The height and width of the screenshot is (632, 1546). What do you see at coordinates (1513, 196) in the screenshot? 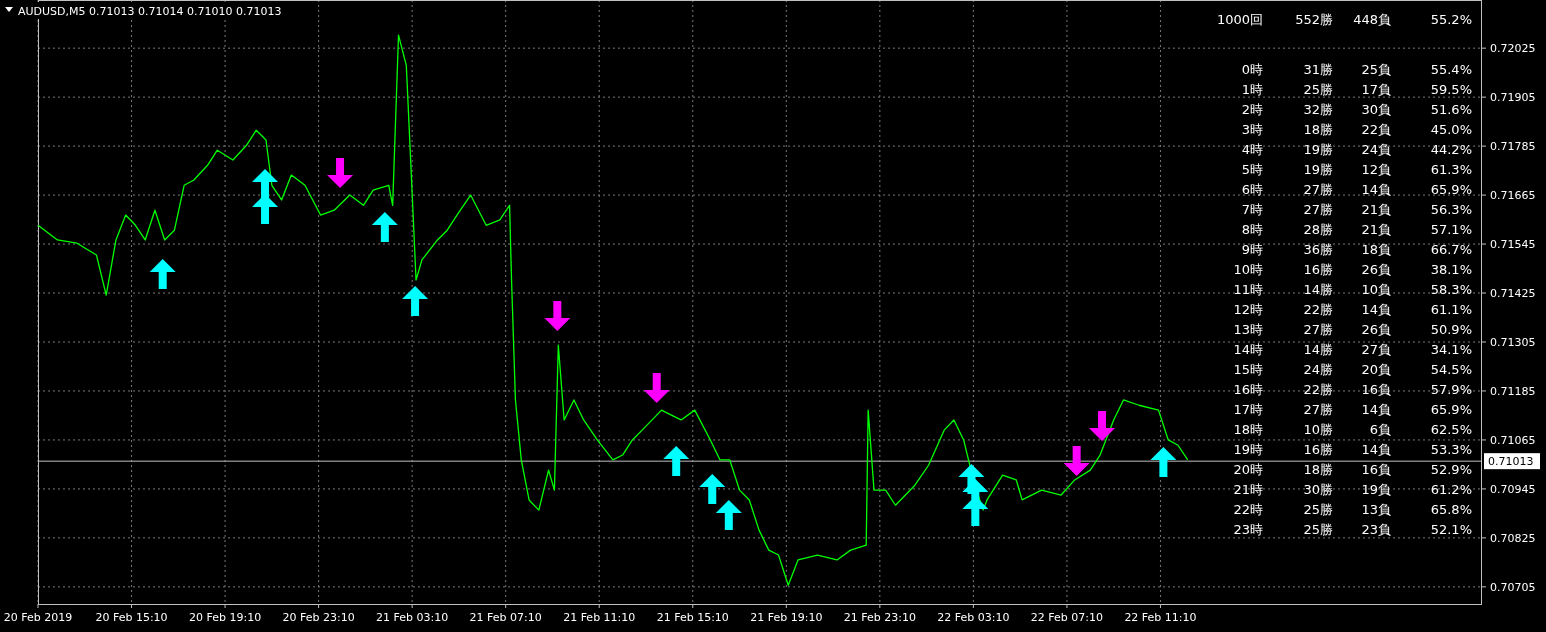
I see `y-tick-label: 0.71665` at bounding box center [1513, 196].